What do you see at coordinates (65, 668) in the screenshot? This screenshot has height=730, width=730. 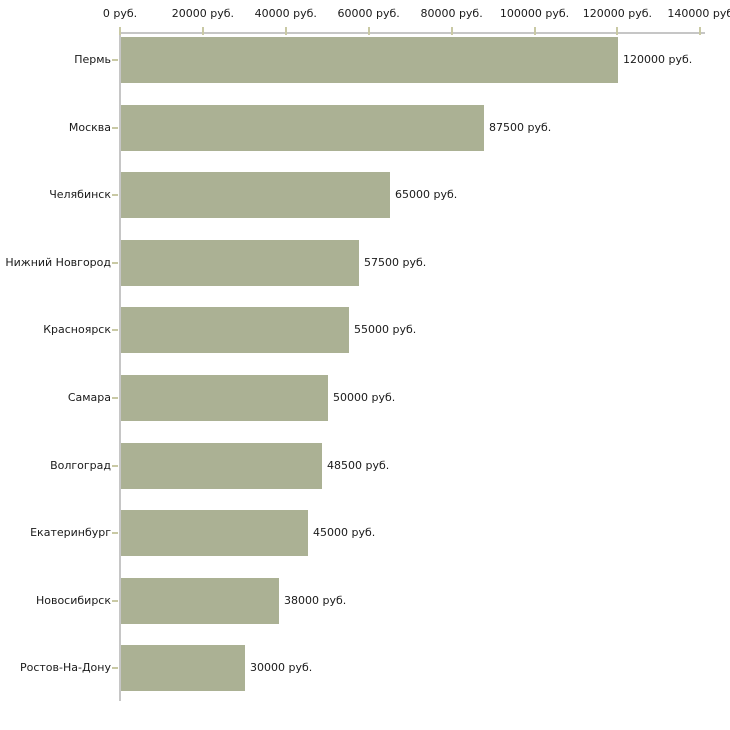 I see `category-label: Ростов-На-Дону` at bounding box center [65, 668].